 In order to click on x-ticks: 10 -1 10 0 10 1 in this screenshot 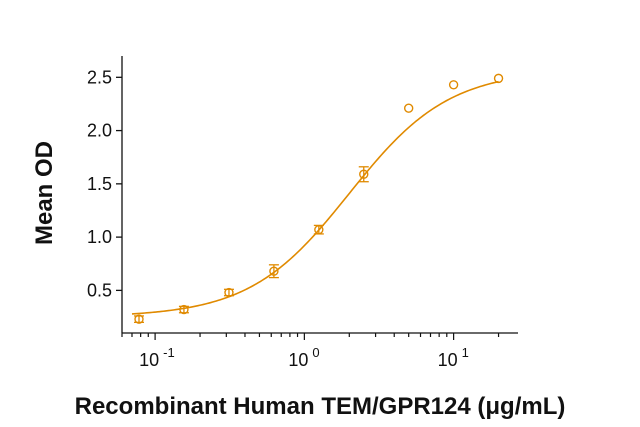, I will do `click(310, 351)`.